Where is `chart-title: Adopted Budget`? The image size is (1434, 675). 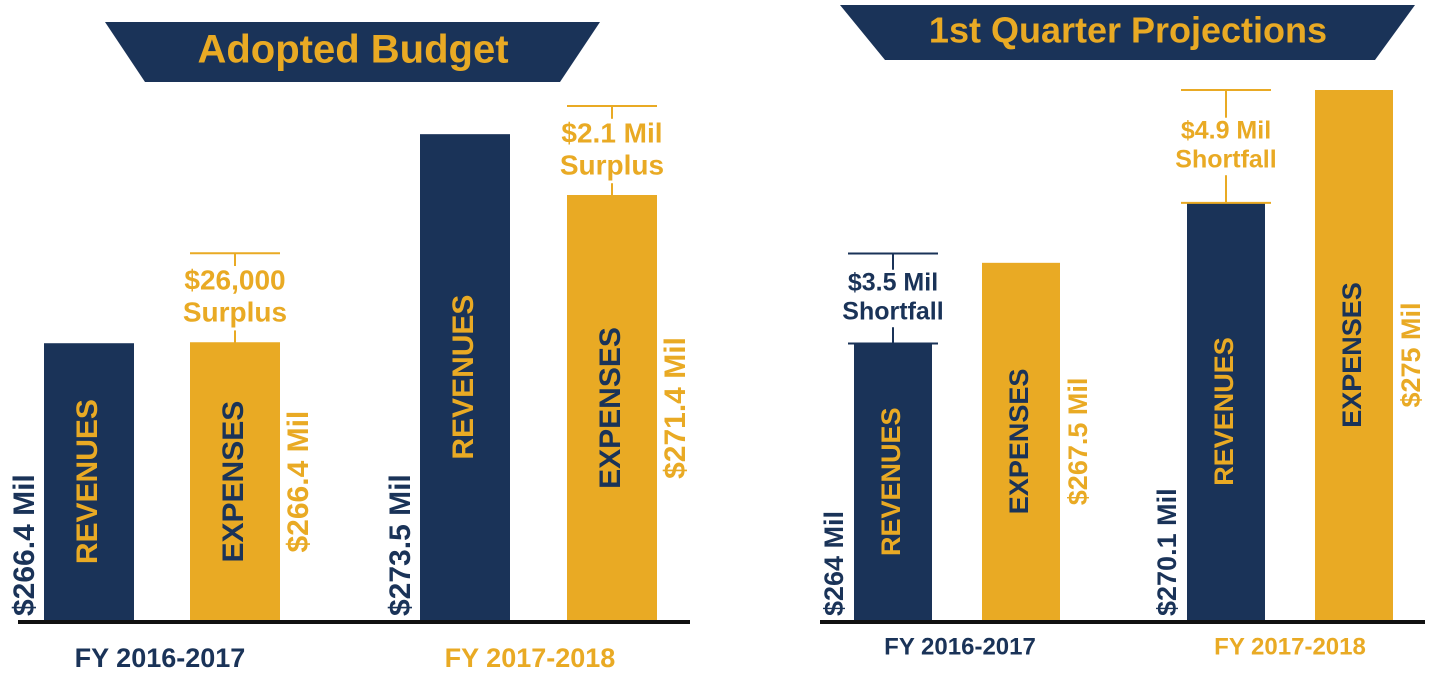
chart-title: Adopted Budget is located at coordinates (352, 50).